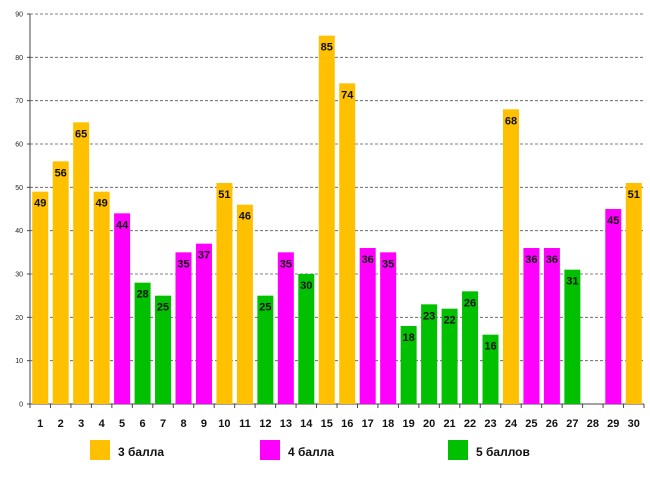 This screenshot has height=479, width=650. Describe the element at coordinates (81, 134) in the screenshot. I see `data-label-3: 65` at that location.